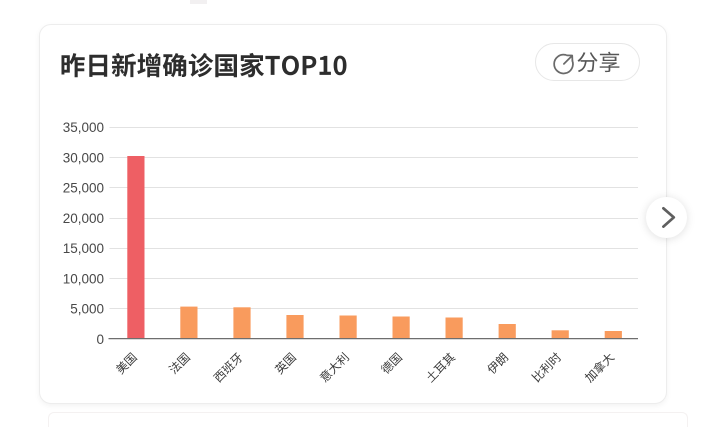 Image resolution: width=704 pixels, height=427 pixels. I want to click on svg-text: 15,000, so click(83, 248).